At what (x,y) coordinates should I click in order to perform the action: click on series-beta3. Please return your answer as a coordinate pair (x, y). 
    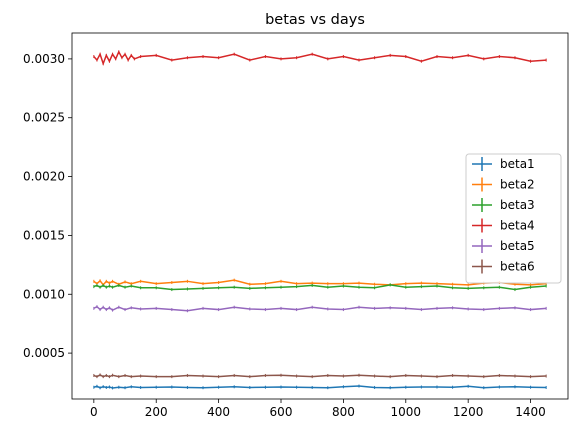
    Looking at the image, I should click on (320, 287).